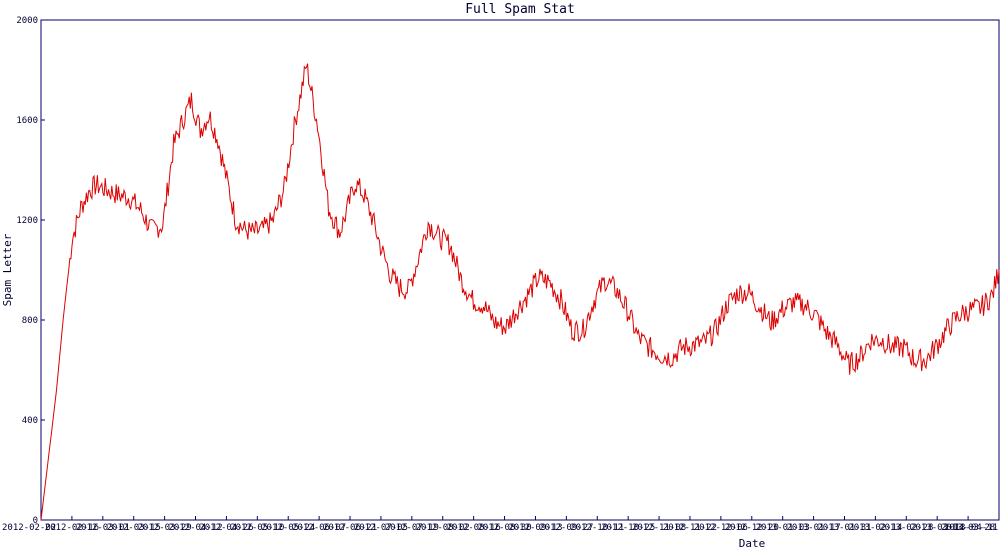 The image size is (1000, 550). What do you see at coordinates (103, 528) in the screenshot?
I see `x-tick-label: 2012-03-01` at bounding box center [103, 528].